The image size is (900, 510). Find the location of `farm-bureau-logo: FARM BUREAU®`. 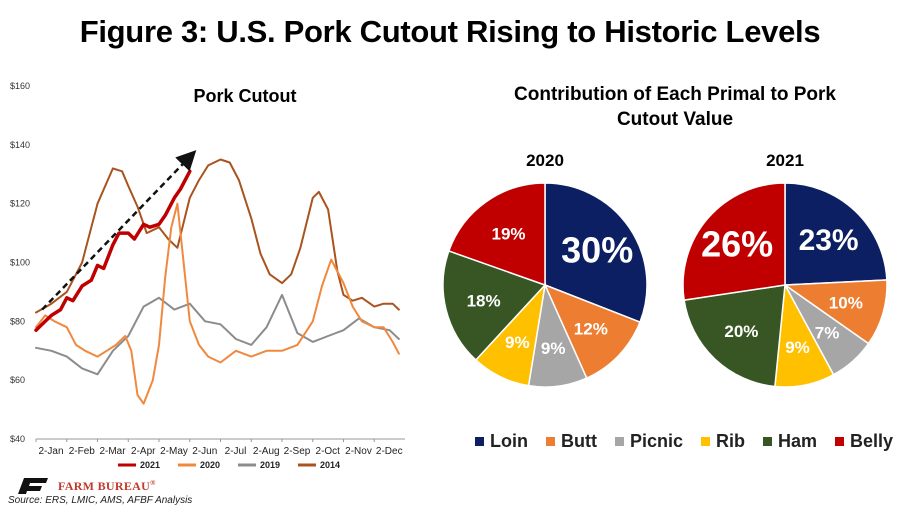

farm-bureau-logo: FARM BUREAU® is located at coordinates (86, 486).